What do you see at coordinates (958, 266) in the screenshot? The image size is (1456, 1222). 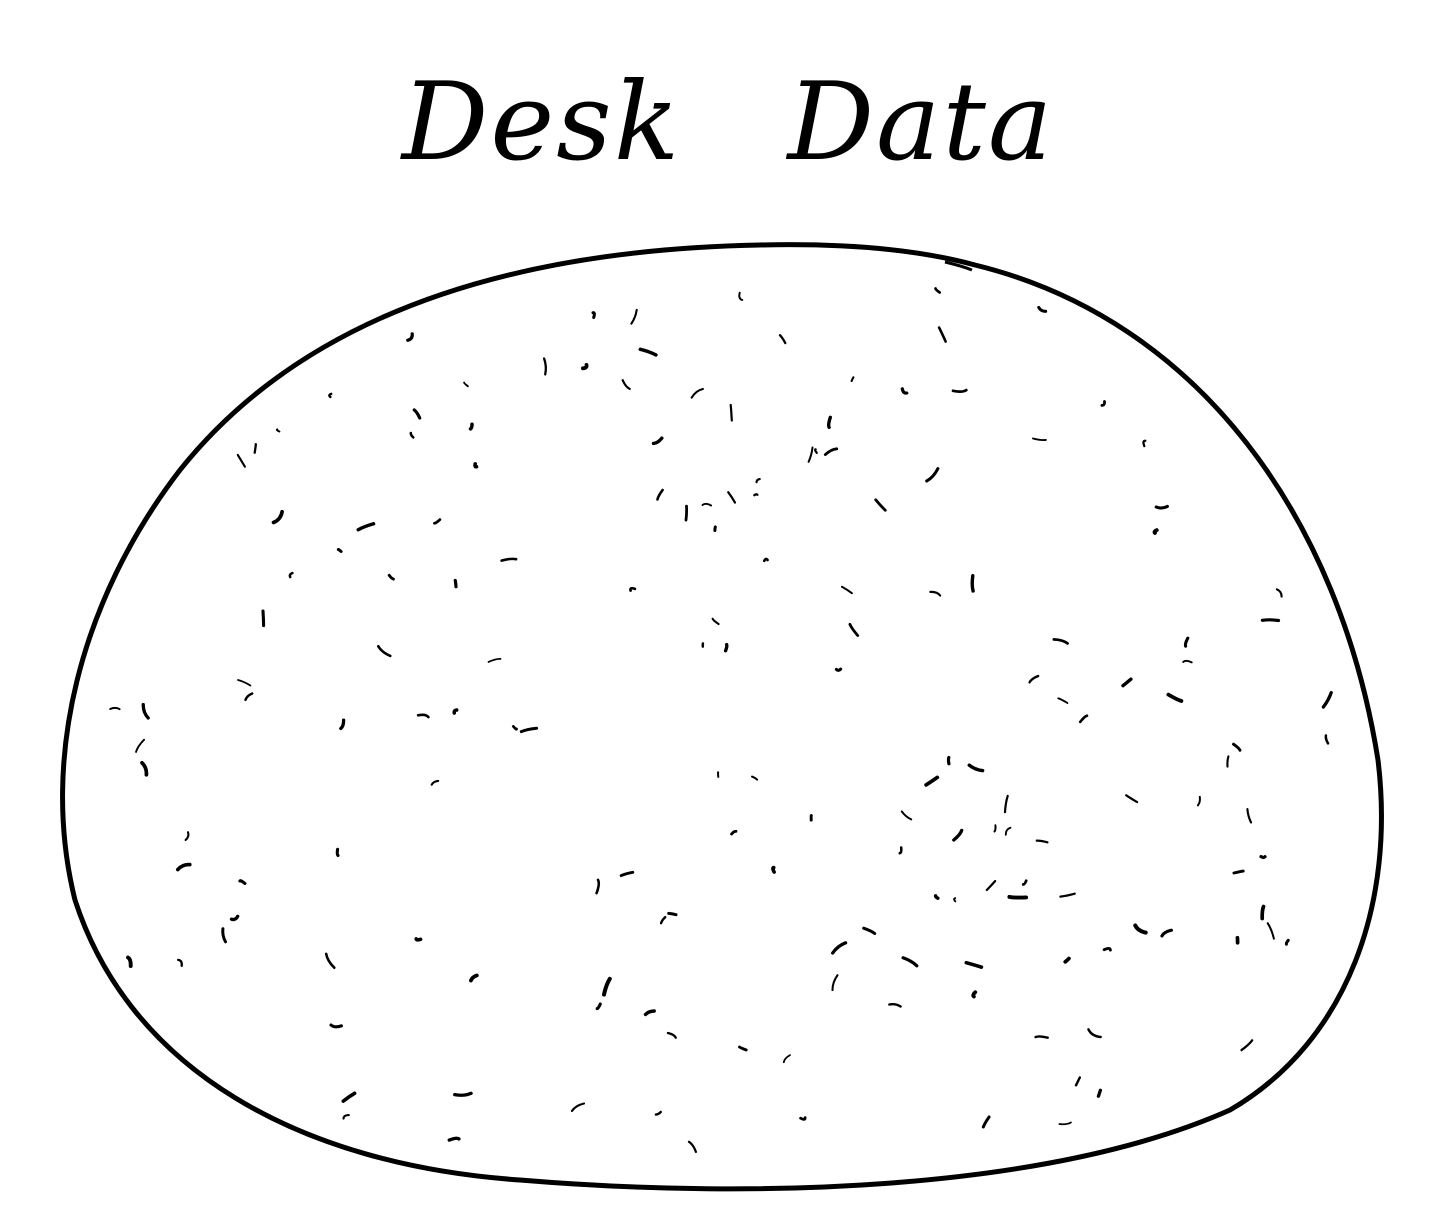 I see `blob-overlap-mark` at bounding box center [958, 266].